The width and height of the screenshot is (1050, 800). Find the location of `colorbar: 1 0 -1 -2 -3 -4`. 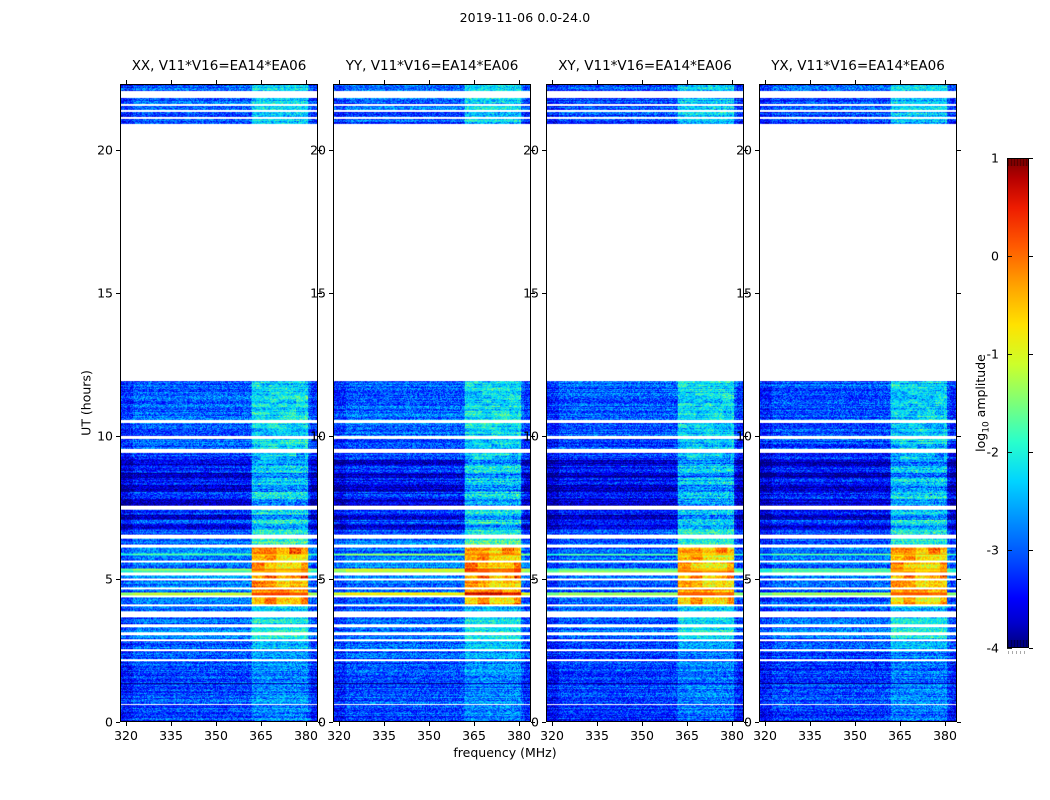

colorbar: 1 0 -1 -2 -3 -4 is located at coordinates (1010, 403).